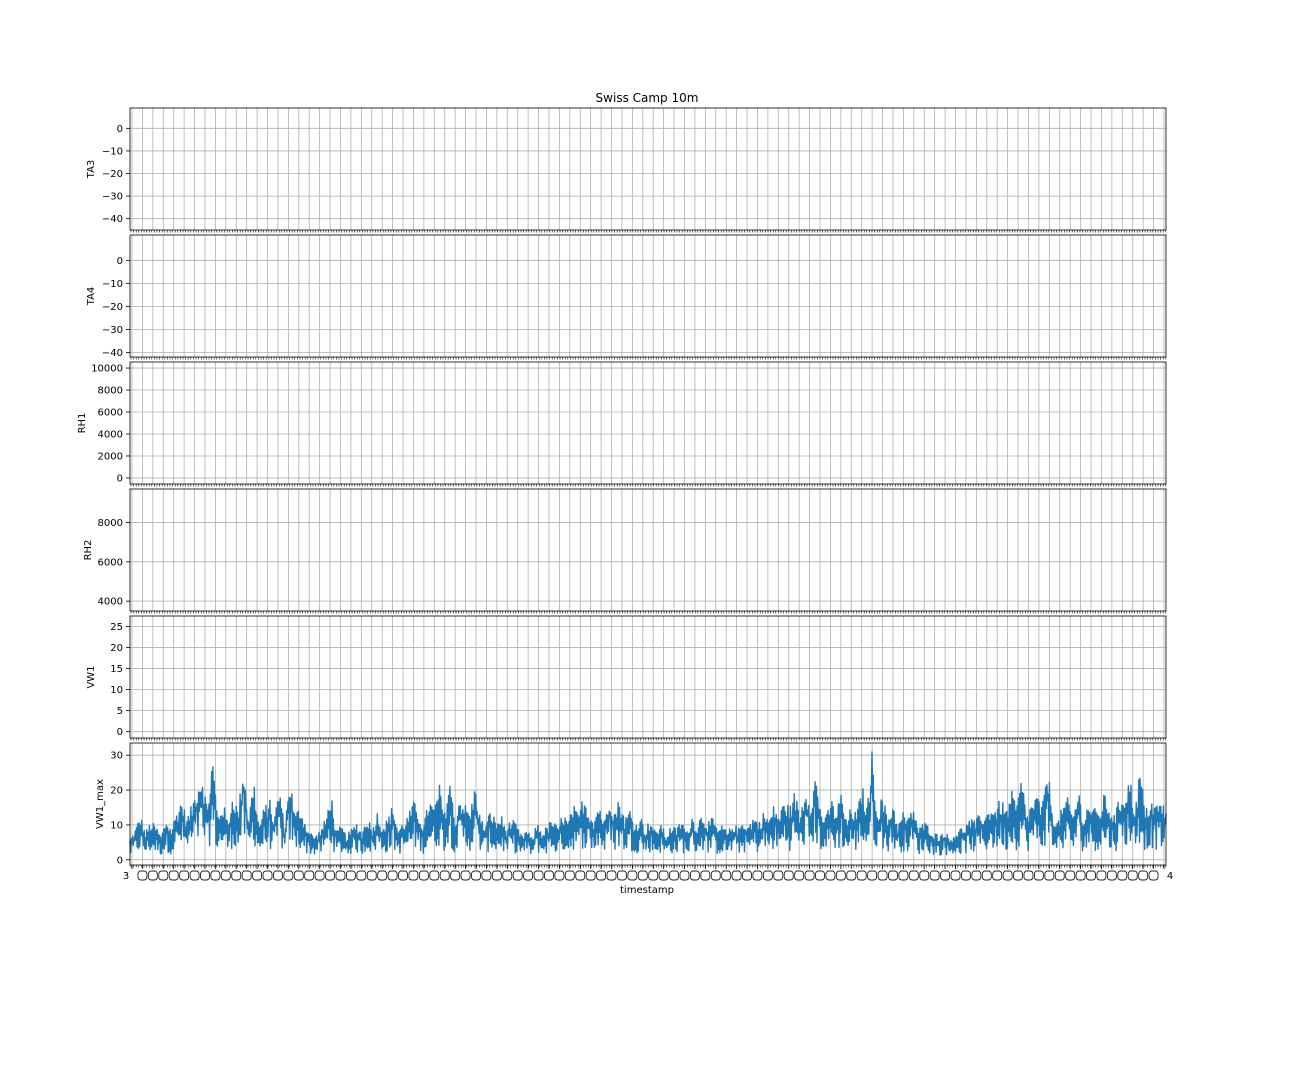 This screenshot has height=1080, width=1296. Describe the element at coordinates (126, 876) in the screenshot. I see `x-tick-label: 3` at that location.